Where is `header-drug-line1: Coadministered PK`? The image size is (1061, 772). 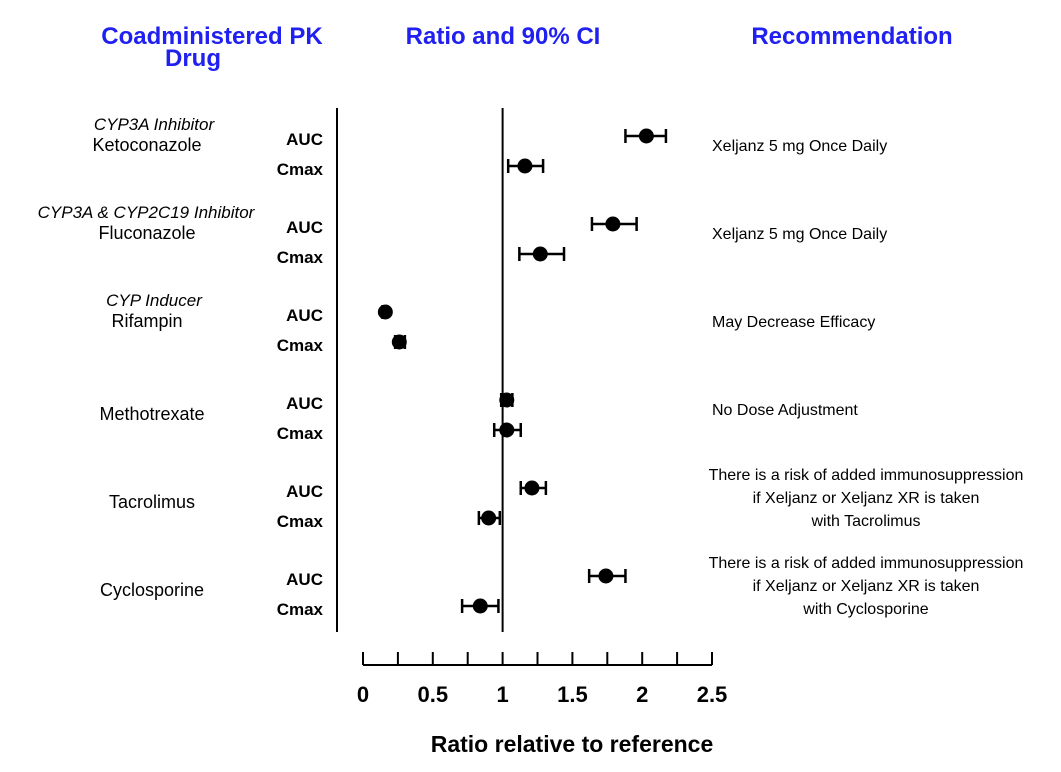 header-drug-line1: Coadministered PK is located at coordinates (212, 36).